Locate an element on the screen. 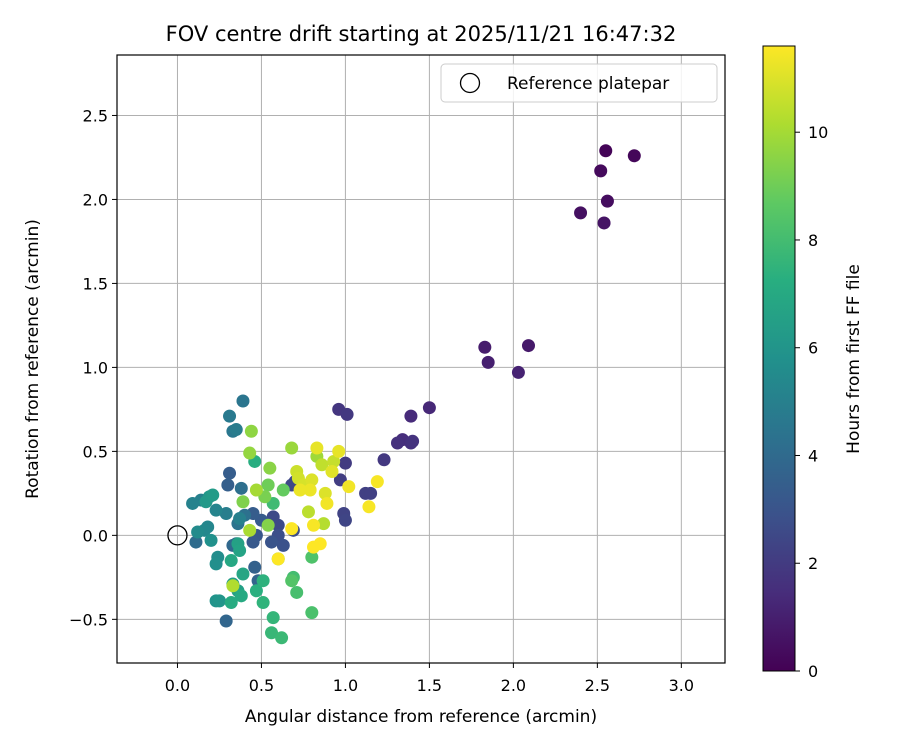  x-tick-label: 2.0 is located at coordinates (513, 685).